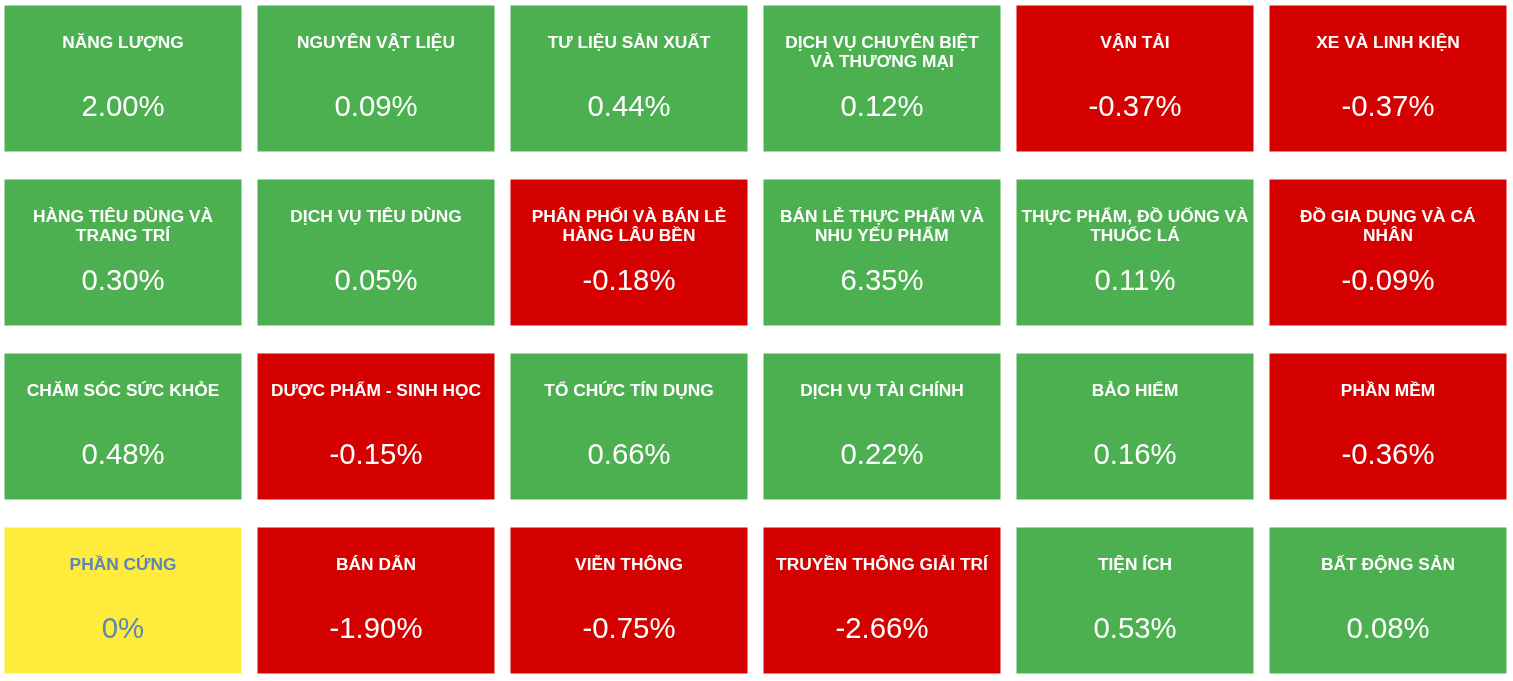 The image size is (1513, 681). What do you see at coordinates (882, 105) in the screenshot?
I see `data-label: 0.12%` at bounding box center [882, 105].